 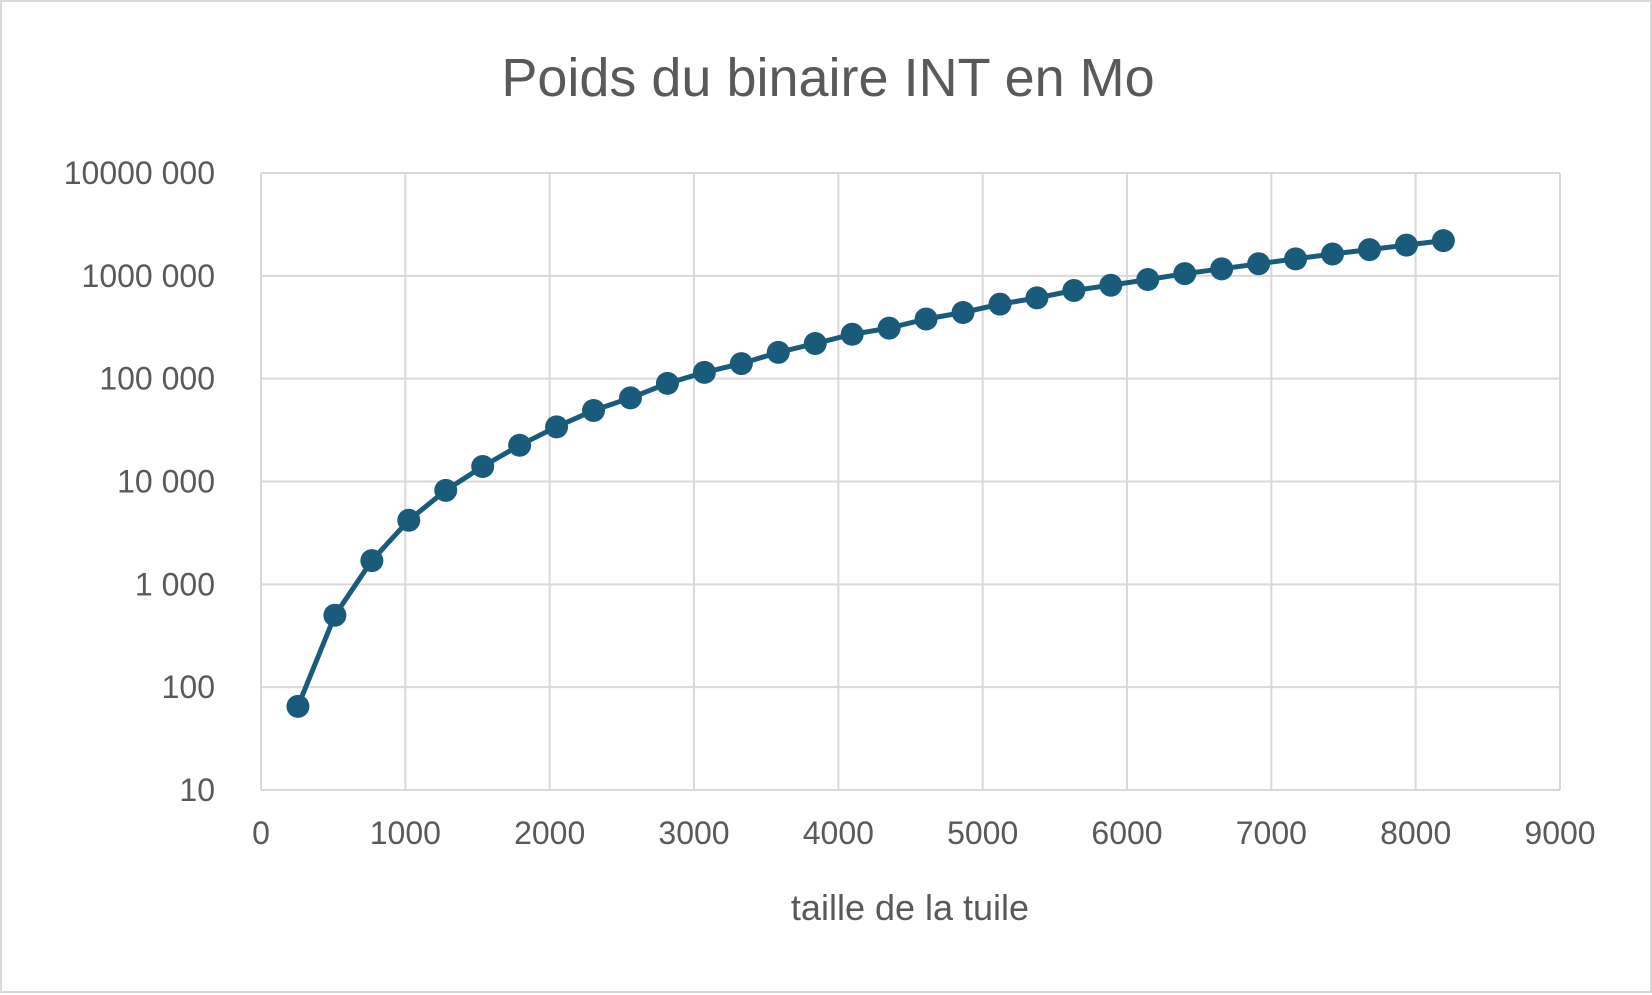 I want to click on chart-title: Poids du binaire INT en Mo, so click(x=827, y=78).